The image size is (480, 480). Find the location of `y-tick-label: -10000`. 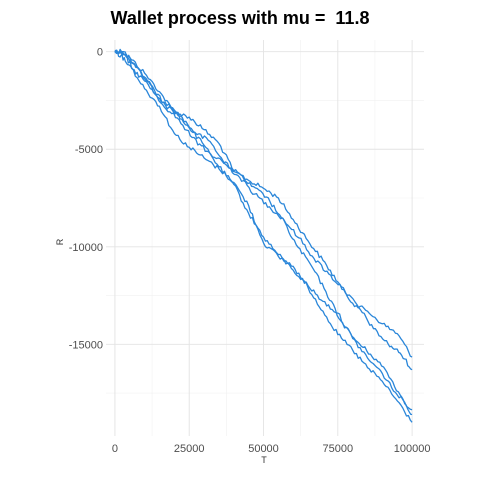

y-tick-label: -10000 is located at coordinates (86, 248).